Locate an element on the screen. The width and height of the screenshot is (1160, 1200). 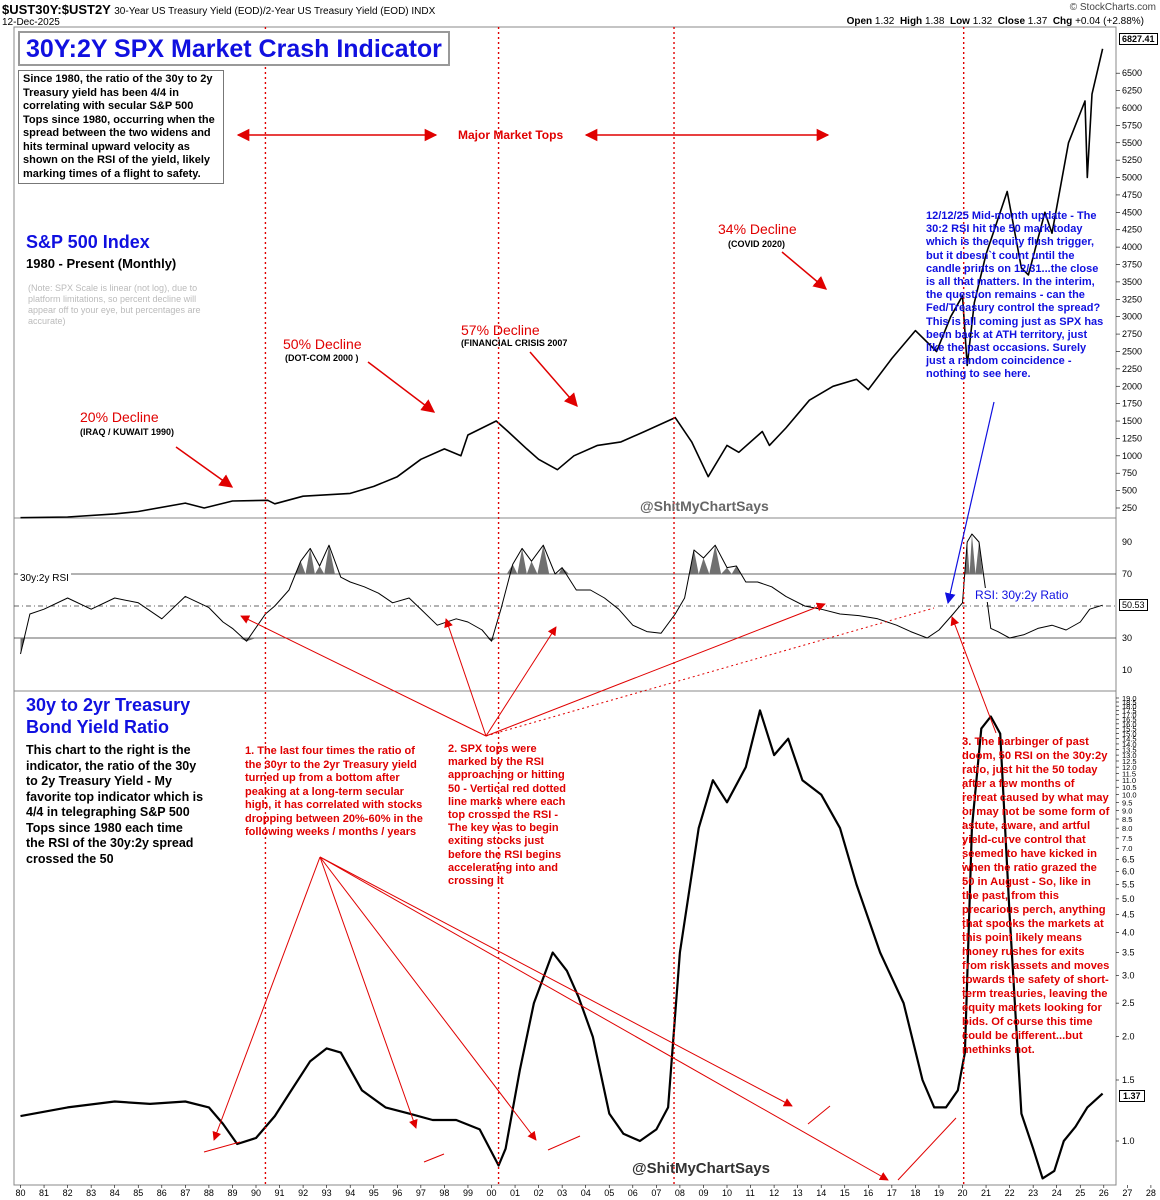
rsi-annotation: RSI: 30y:2y Ratio is located at coordinates (1022, 595).